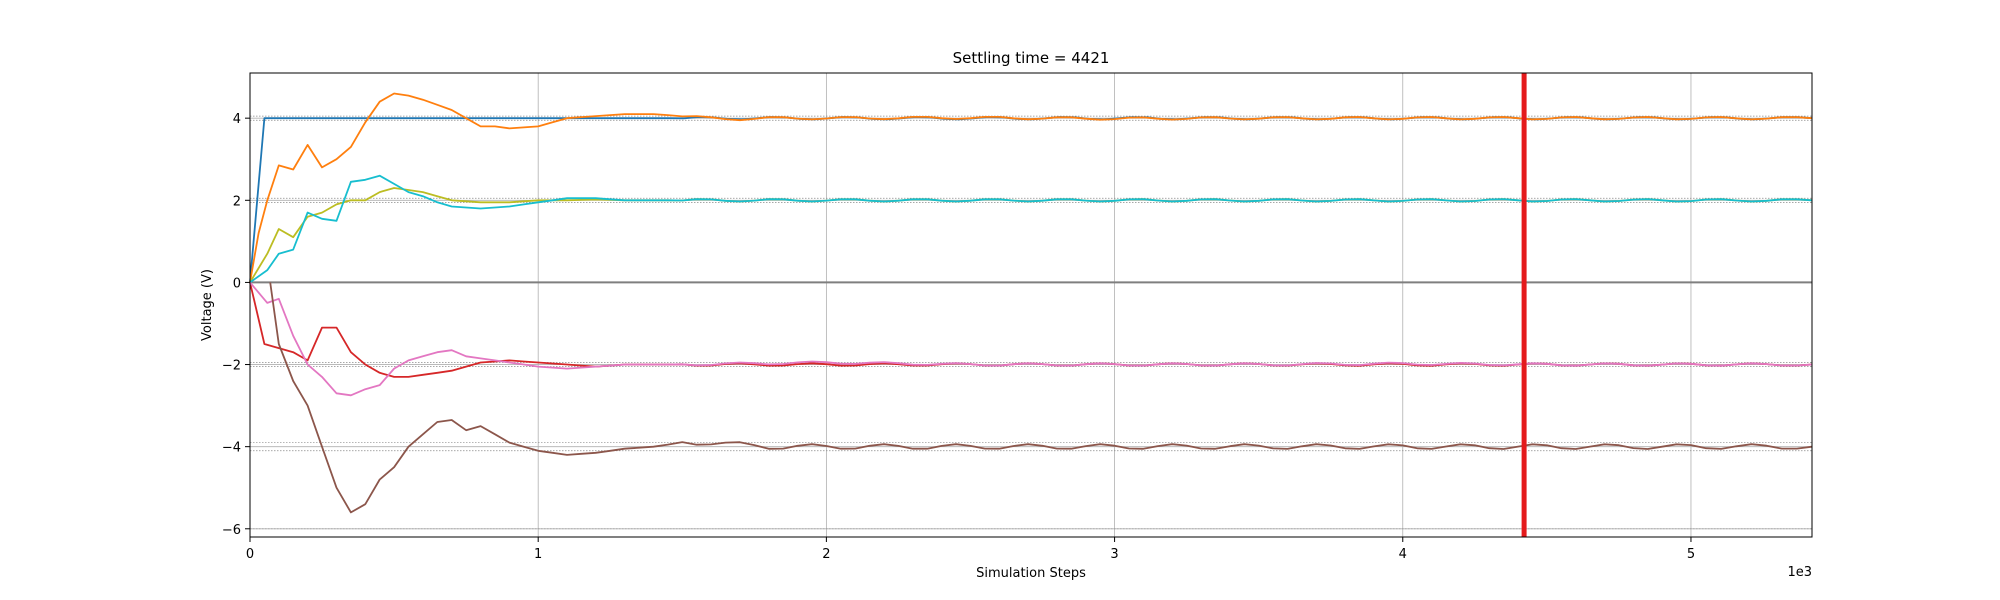  I want to click on x-tick-label: 5, so click(1691, 554).